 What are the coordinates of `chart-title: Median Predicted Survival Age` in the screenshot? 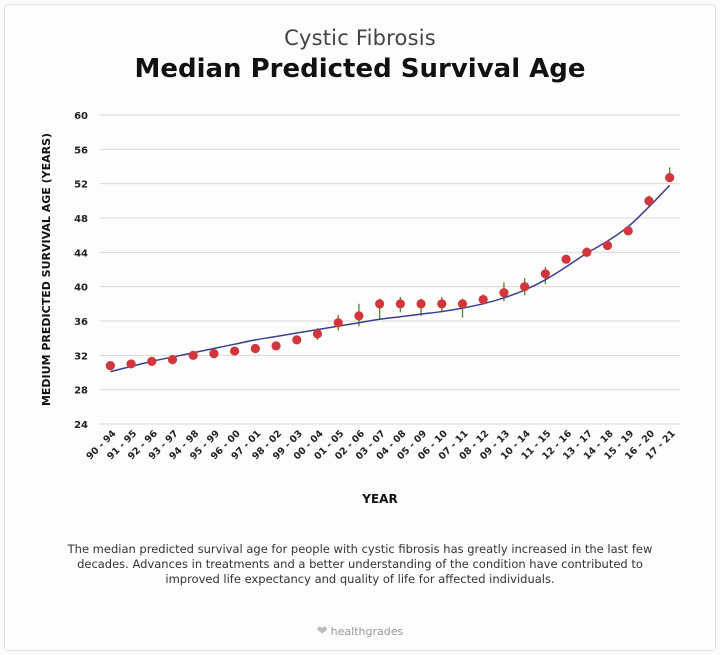 It's located at (360, 69).